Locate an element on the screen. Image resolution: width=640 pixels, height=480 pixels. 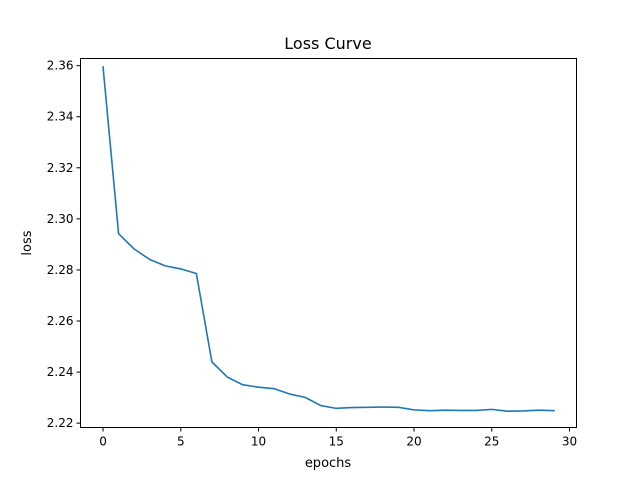
y-tick-label: 2.30 is located at coordinates (60, 219).